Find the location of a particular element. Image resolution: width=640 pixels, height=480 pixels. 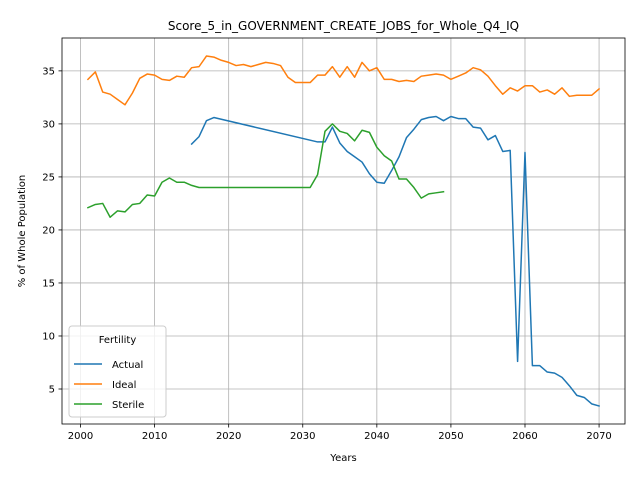

y-tick-label: 10 is located at coordinates (48, 336).